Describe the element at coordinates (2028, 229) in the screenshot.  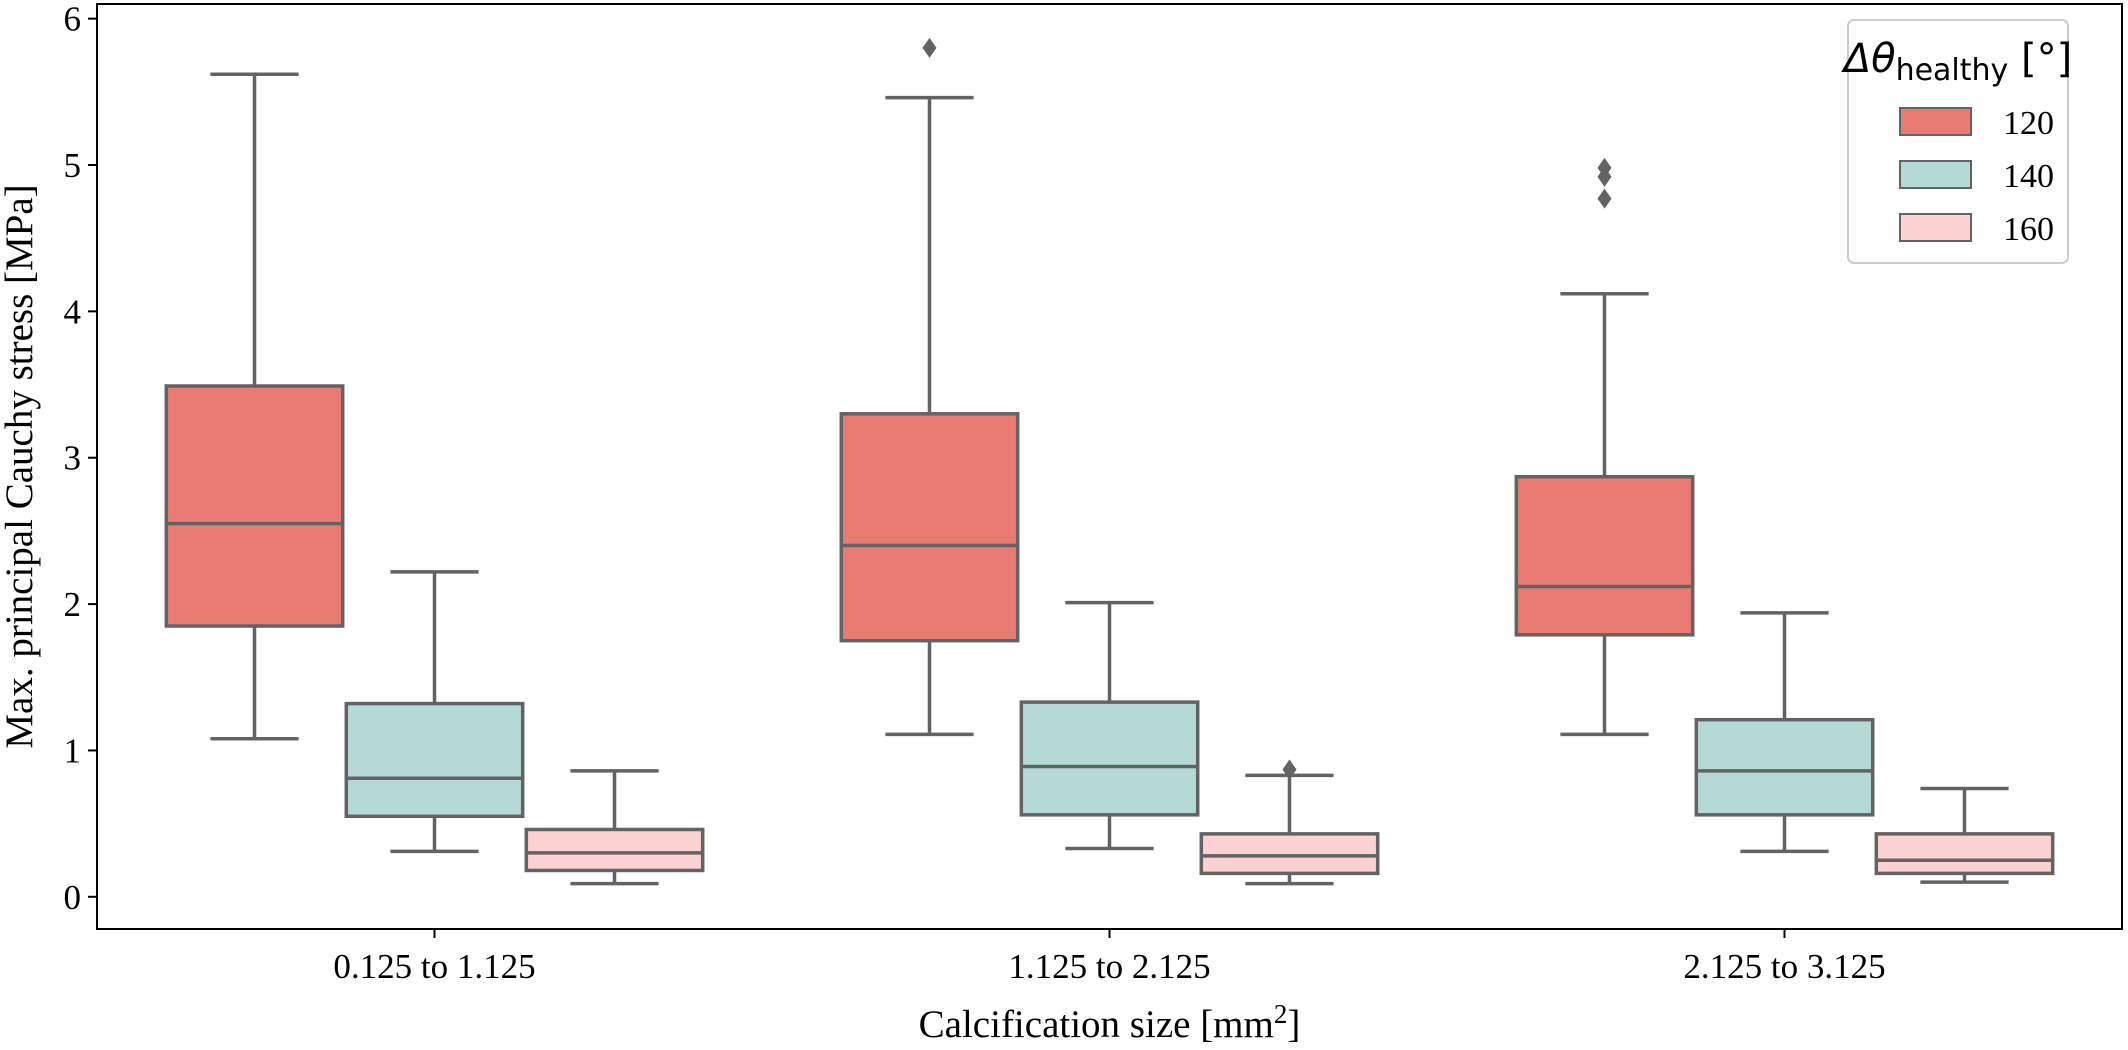
I see `legend-item-label: 160` at that location.